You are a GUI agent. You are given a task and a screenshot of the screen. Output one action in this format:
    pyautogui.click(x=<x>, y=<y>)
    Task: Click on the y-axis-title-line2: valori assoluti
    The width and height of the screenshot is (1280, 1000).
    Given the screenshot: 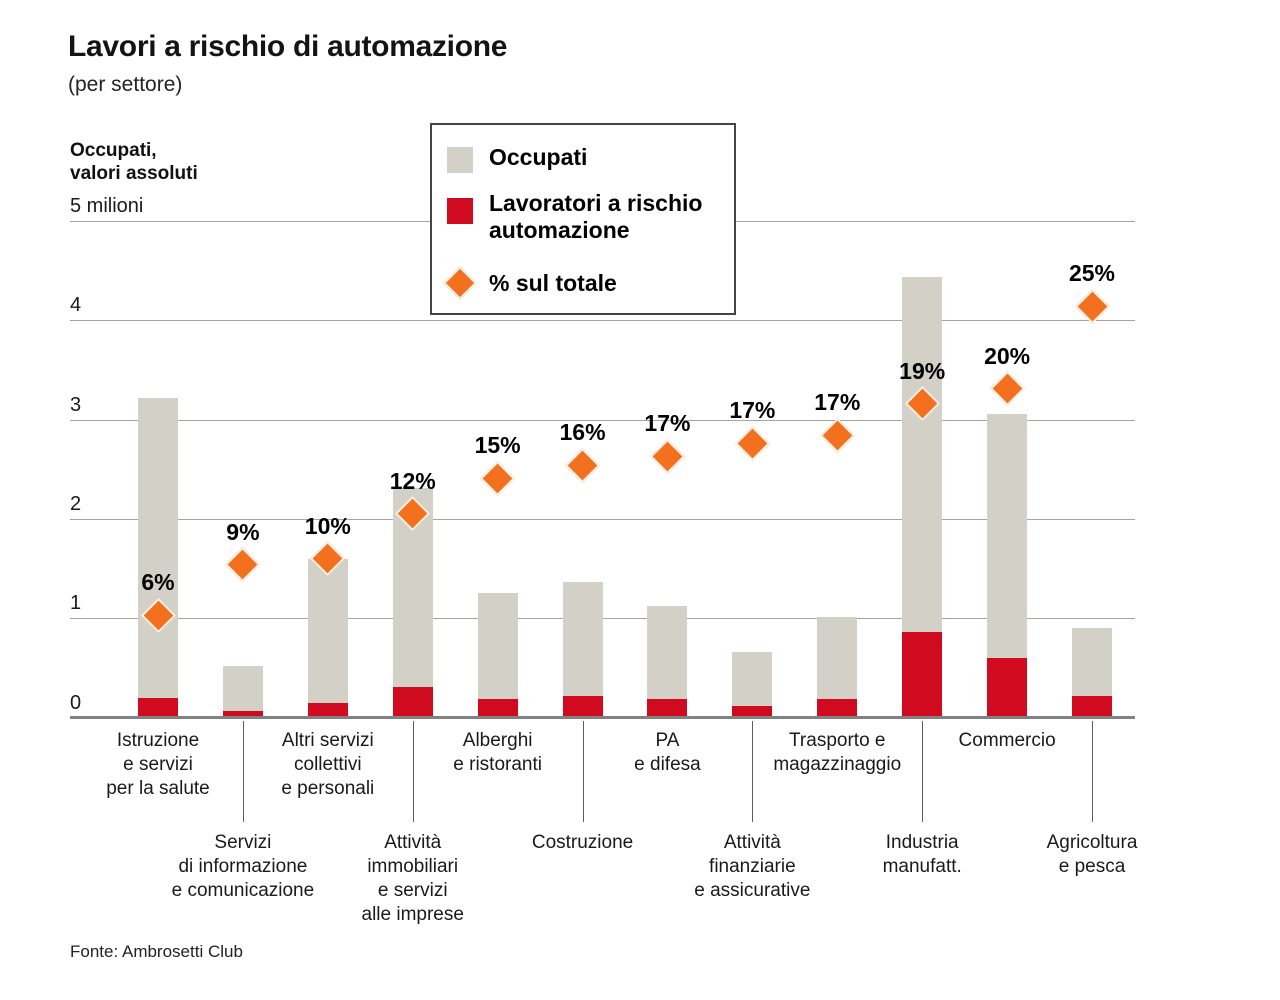 What is the action you would take?
    pyautogui.click(x=134, y=173)
    